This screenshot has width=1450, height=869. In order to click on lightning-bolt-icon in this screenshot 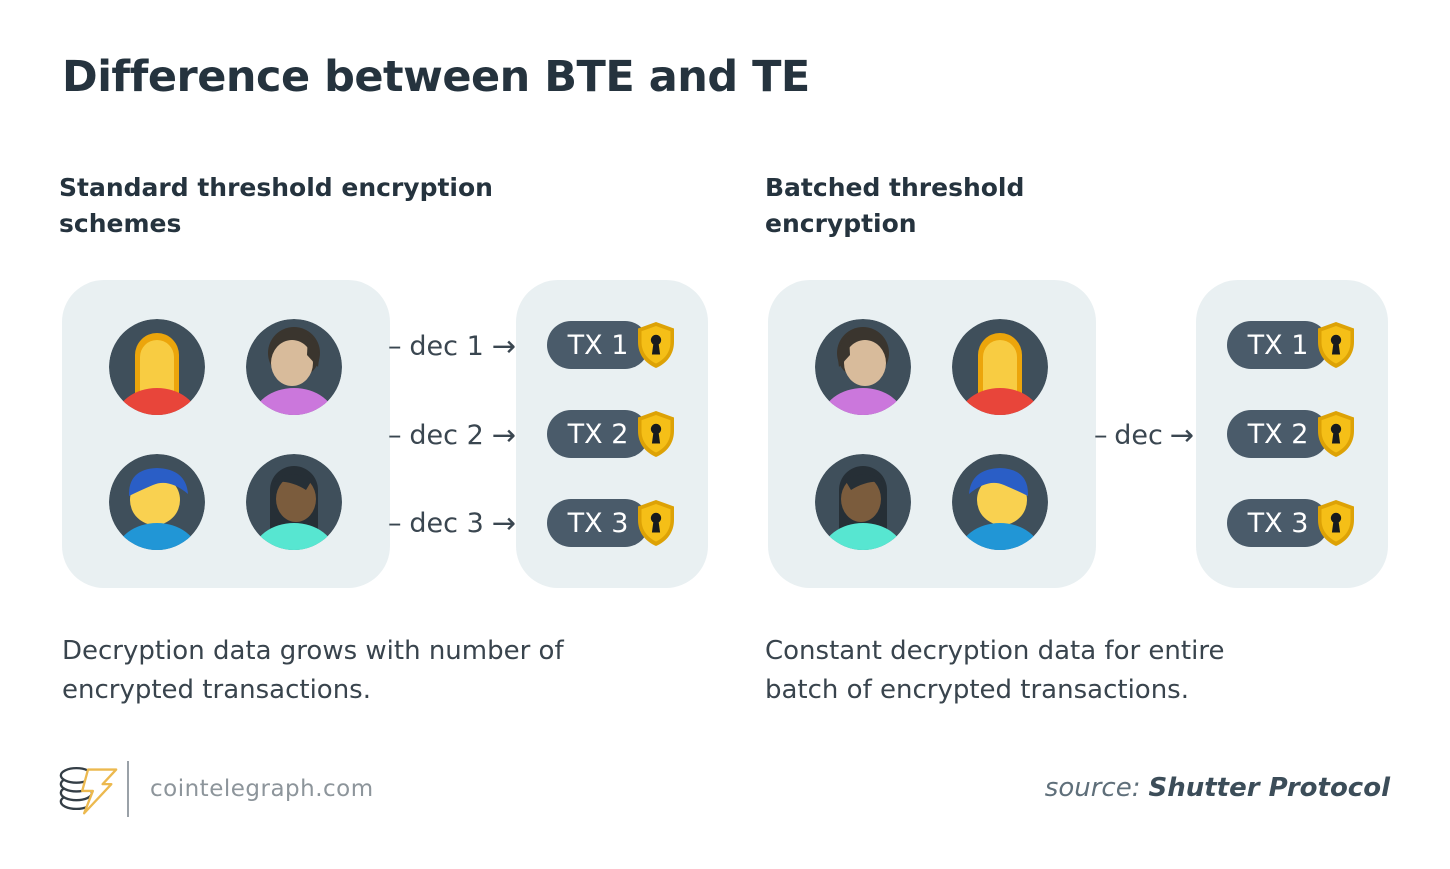, I will do `click(99, 791)`.